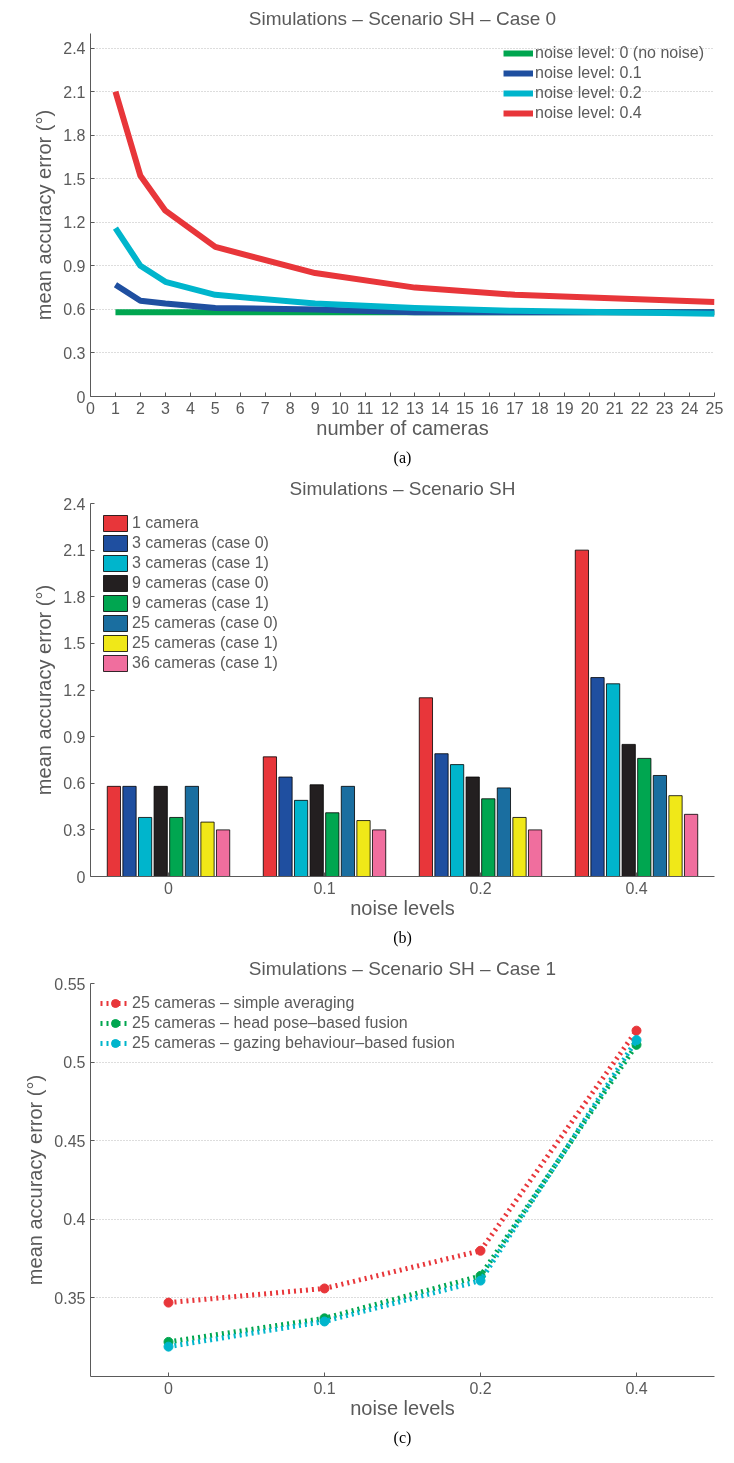 Image resolution: width=734 pixels, height=1463 pixels. Describe the element at coordinates (365, 408) in the screenshot. I see `x-tick-label: 11` at that location.